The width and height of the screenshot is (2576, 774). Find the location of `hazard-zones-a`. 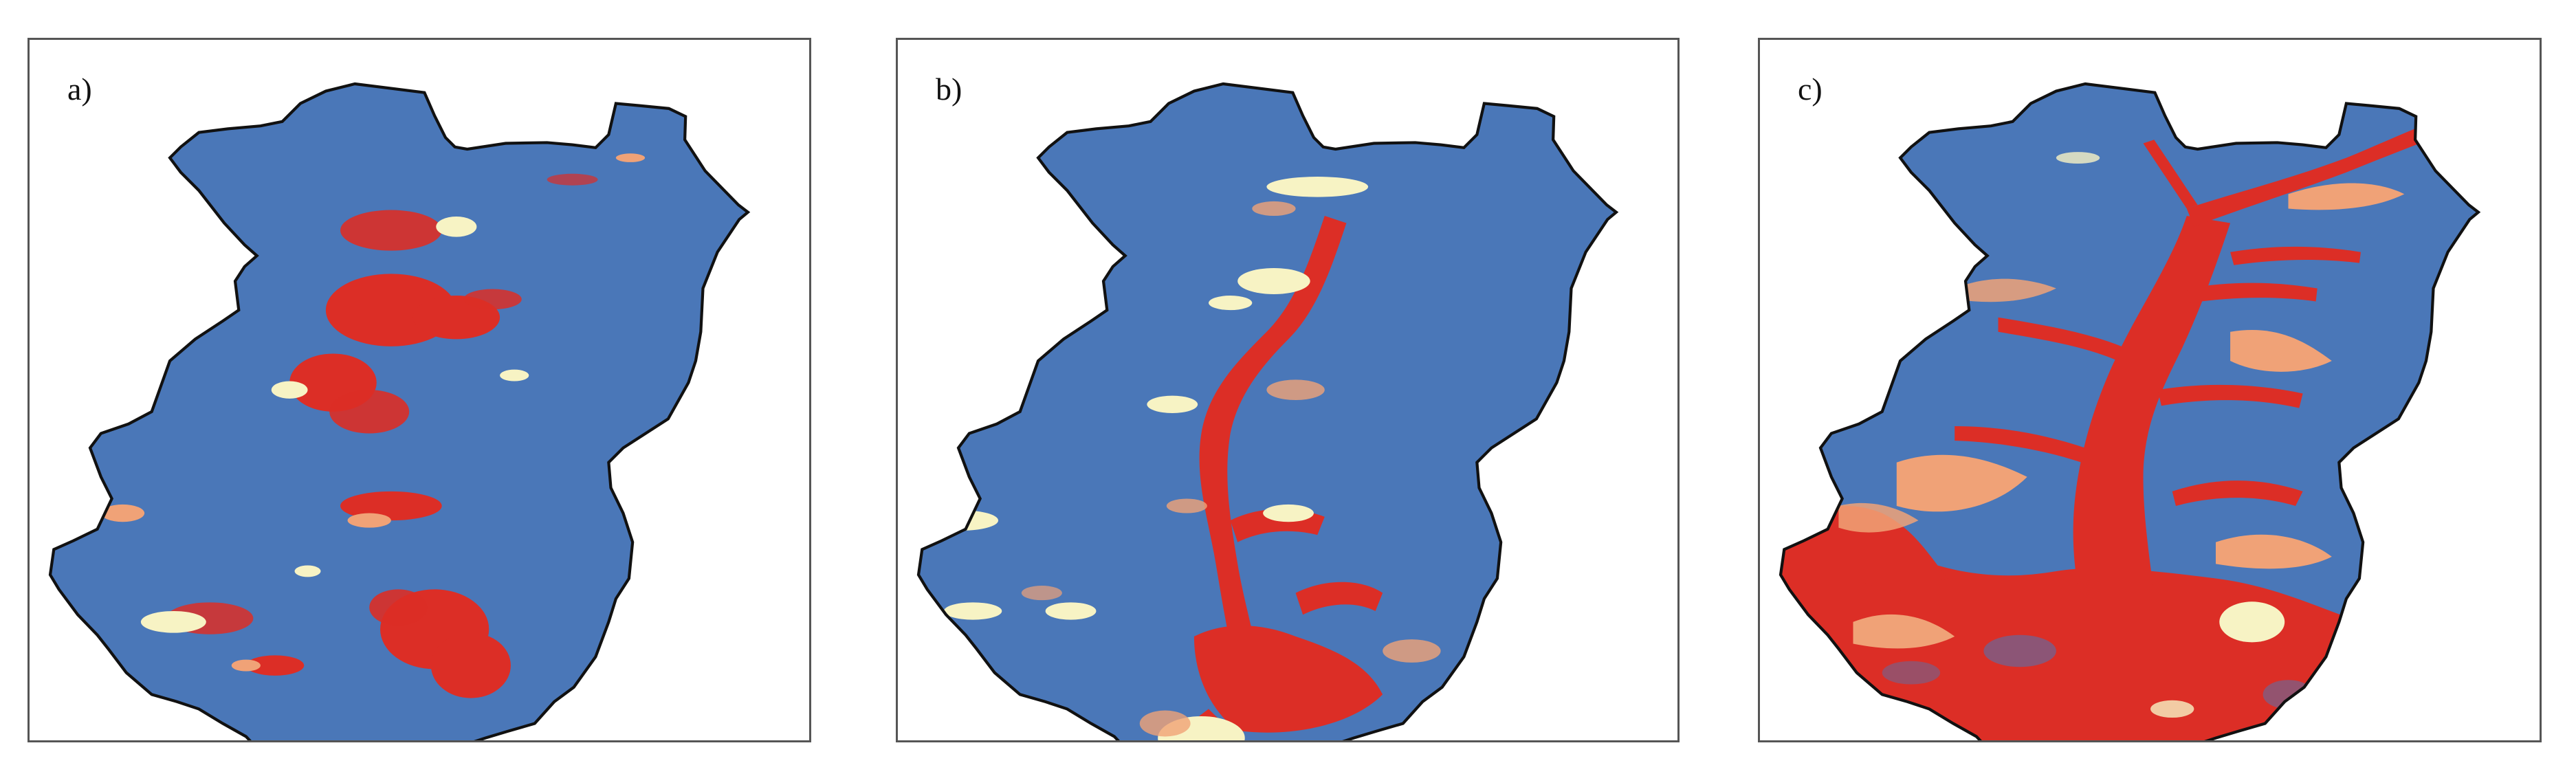

hazard-zones-a is located at coordinates (373, 425).